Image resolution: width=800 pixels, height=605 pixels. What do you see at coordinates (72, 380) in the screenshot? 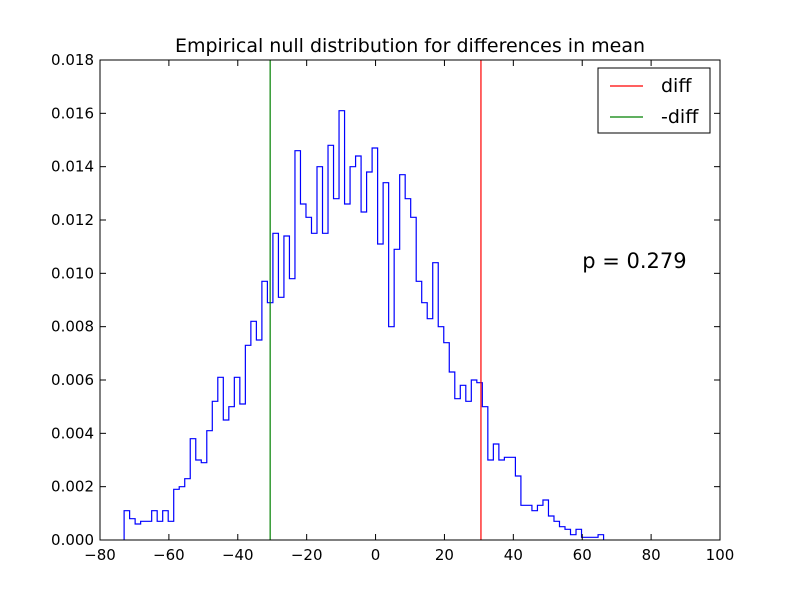
I see `y-tick-label: 0.006` at bounding box center [72, 380].